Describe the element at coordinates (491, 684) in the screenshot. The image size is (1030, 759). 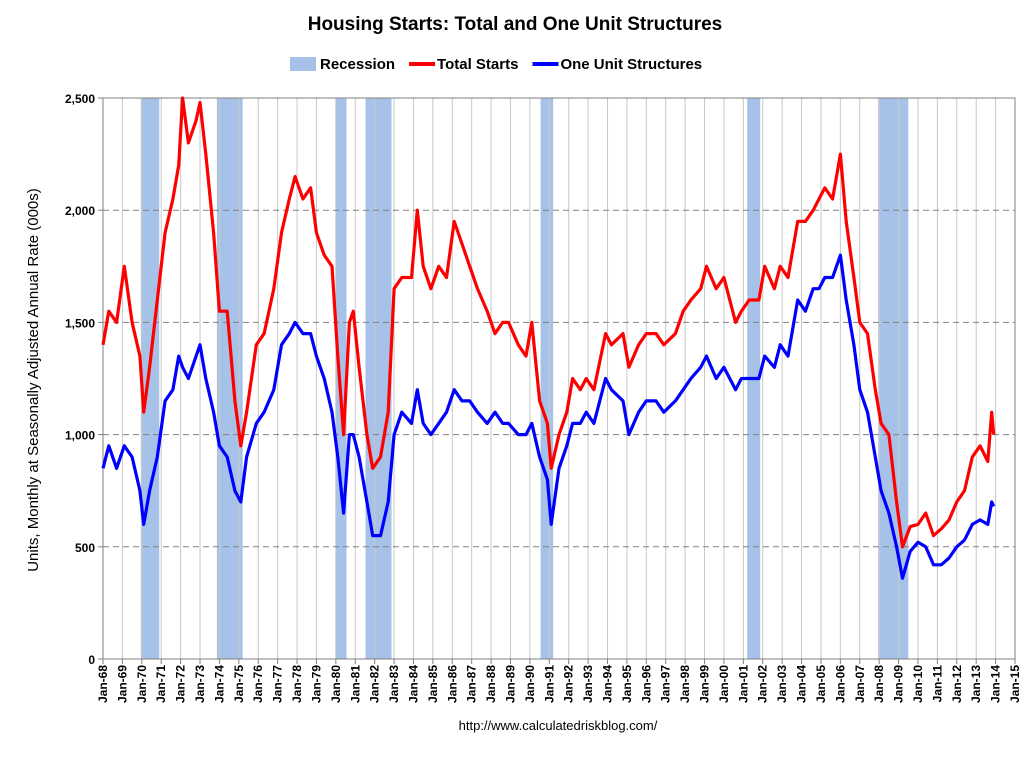
I see `x-tick-label: Jan-88` at that location.